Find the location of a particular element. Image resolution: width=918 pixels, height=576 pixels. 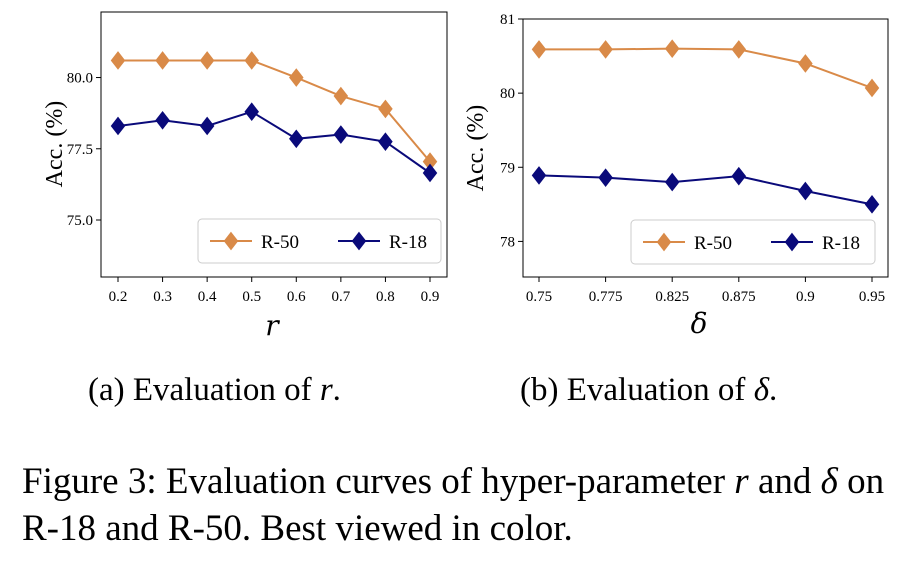

subcaption-a-prefix: (a) Evaluation of is located at coordinates (204, 390).